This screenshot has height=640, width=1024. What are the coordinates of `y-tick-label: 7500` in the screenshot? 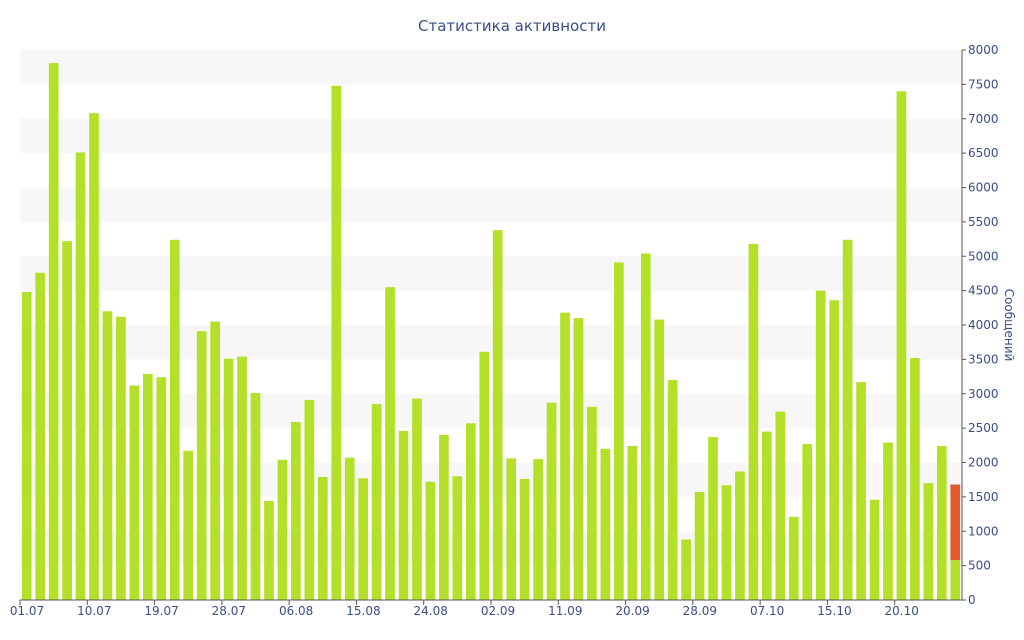 It's located at (983, 84).